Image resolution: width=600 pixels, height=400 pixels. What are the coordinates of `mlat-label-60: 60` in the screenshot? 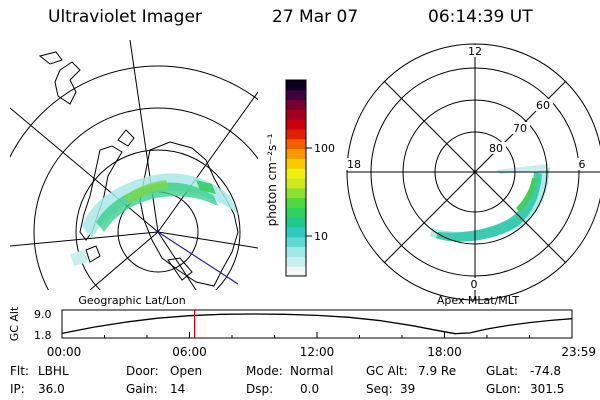 It's located at (543, 105).